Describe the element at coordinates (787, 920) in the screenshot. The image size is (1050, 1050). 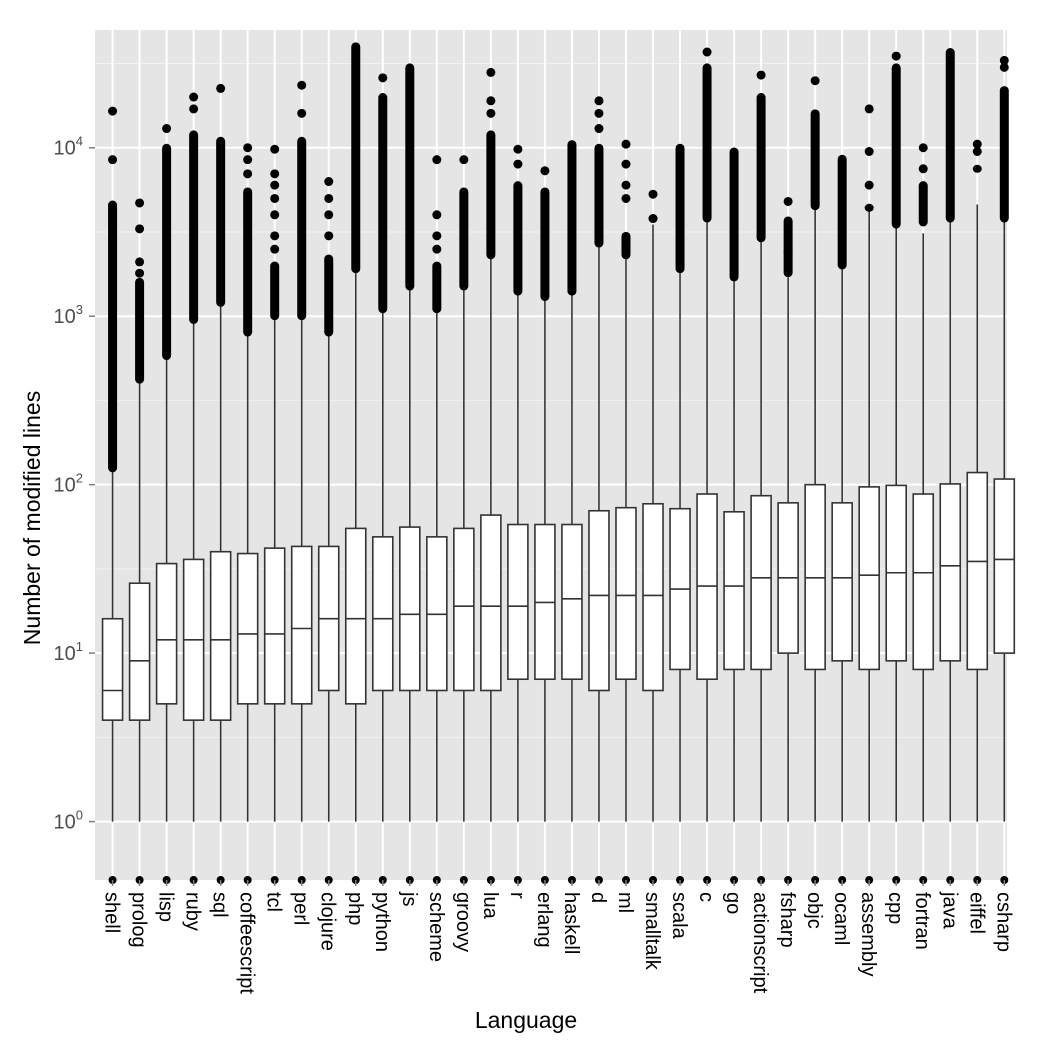
I see `category-label-fsharp: fsharp` at that location.